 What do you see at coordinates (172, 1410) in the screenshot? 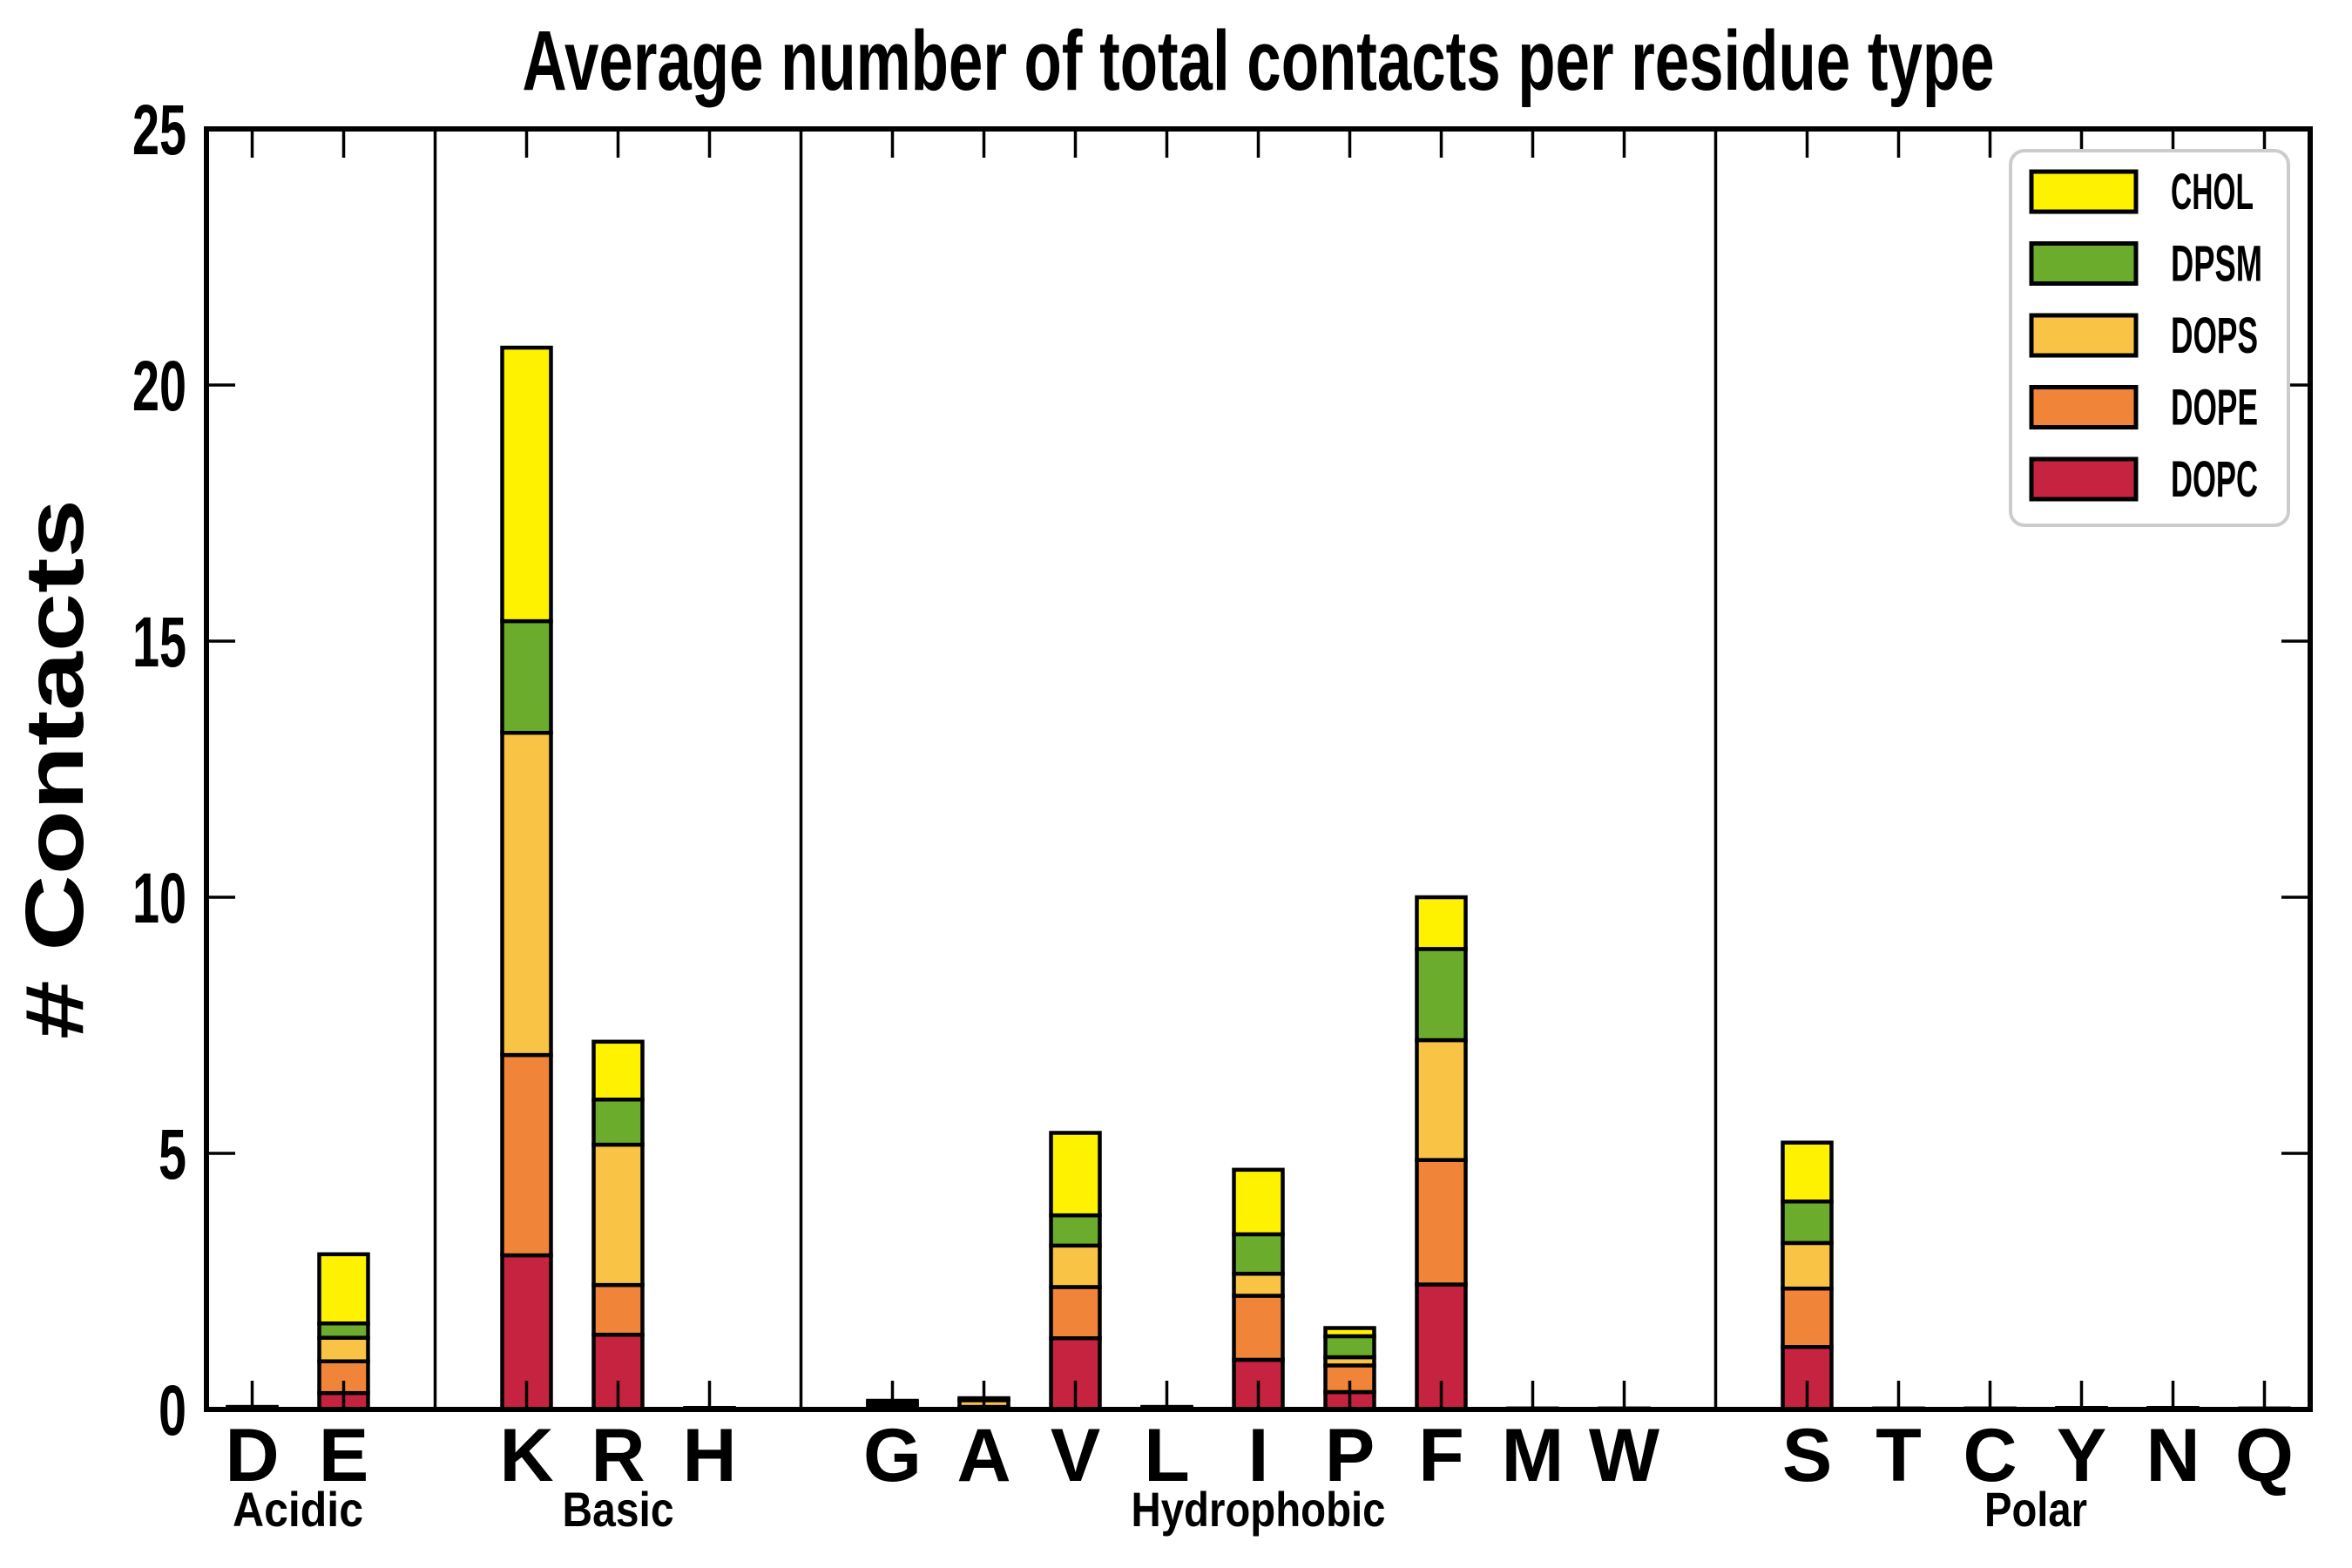
I see `y-tick-label-0: 0` at bounding box center [172, 1410].